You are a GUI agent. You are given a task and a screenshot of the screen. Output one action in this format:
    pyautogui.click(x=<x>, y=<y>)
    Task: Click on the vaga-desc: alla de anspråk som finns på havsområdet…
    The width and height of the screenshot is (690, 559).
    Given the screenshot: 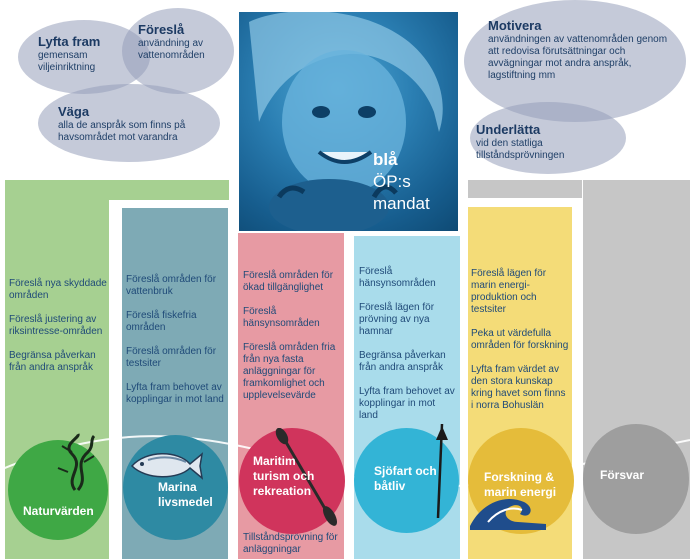 What is the action you would take?
    pyautogui.click(x=122, y=131)
    